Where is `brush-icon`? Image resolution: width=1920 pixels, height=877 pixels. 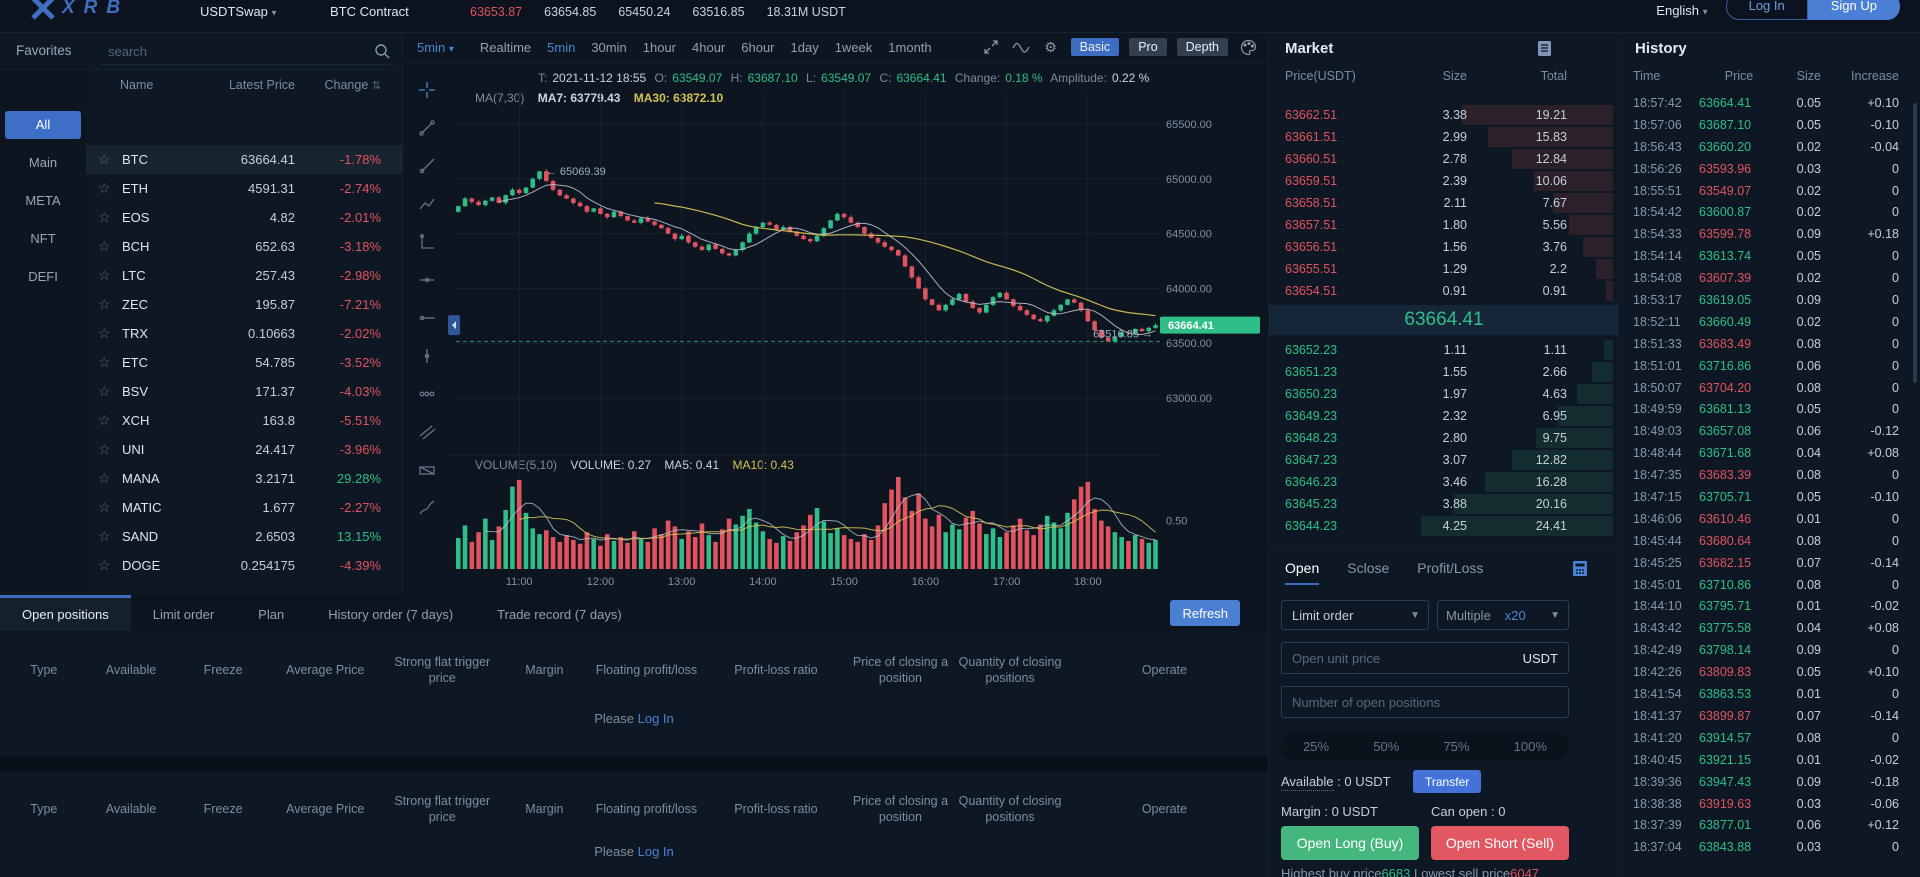 brush-icon is located at coordinates (428, 509).